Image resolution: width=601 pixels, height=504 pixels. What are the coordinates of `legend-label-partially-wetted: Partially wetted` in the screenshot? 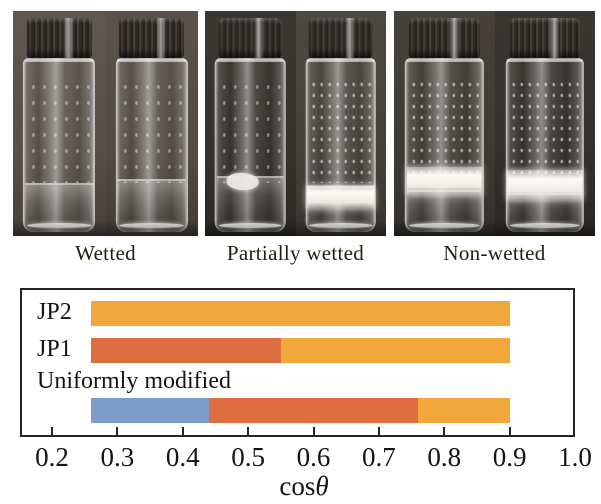 It's located at (295, 253).